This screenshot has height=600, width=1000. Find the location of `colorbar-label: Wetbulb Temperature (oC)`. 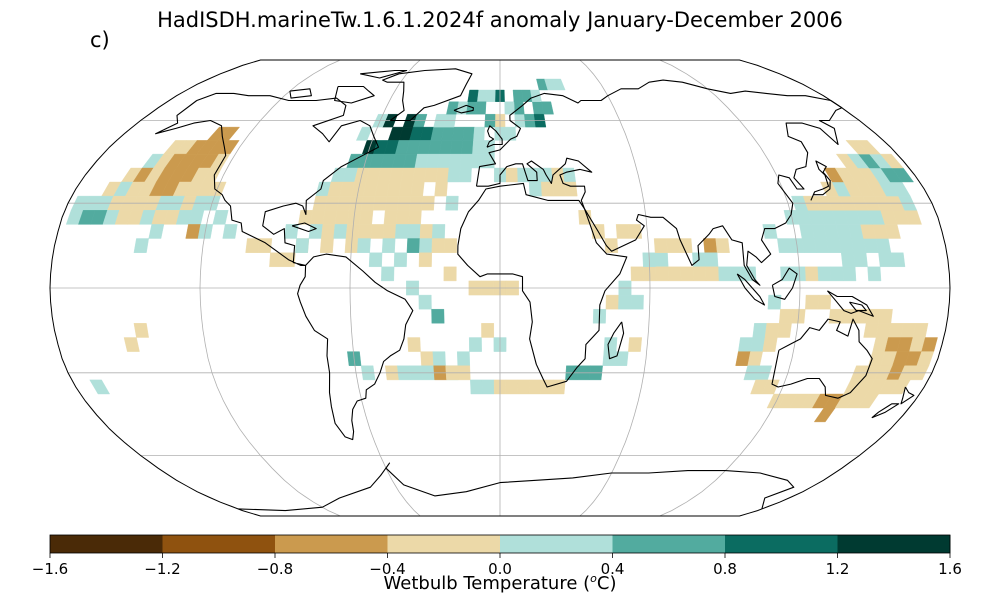

colorbar-label: Wetbulb Temperature (oC) is located at coordinates (500, 583).